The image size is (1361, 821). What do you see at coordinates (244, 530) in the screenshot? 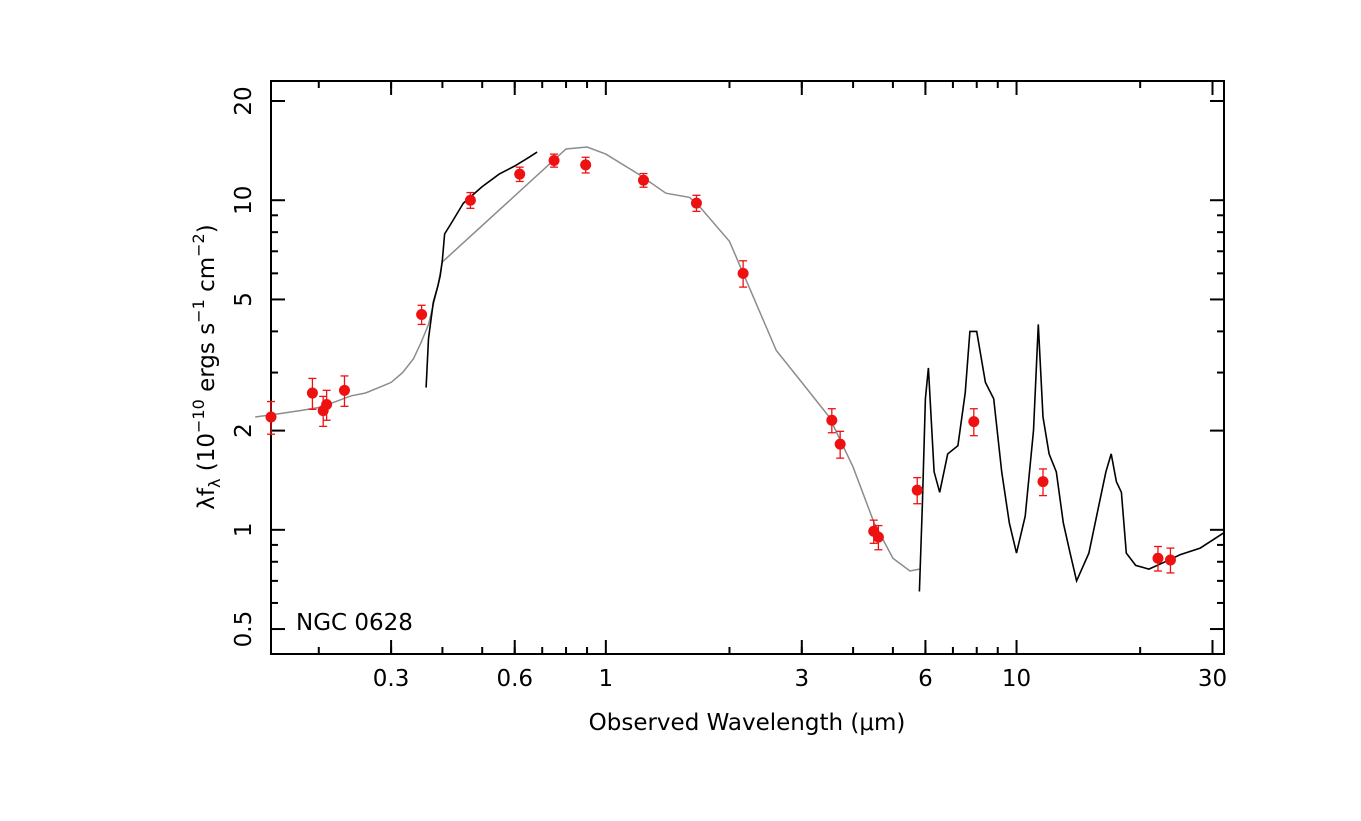
I see `y-tick-label: 1` at bounding box center [244, 530].